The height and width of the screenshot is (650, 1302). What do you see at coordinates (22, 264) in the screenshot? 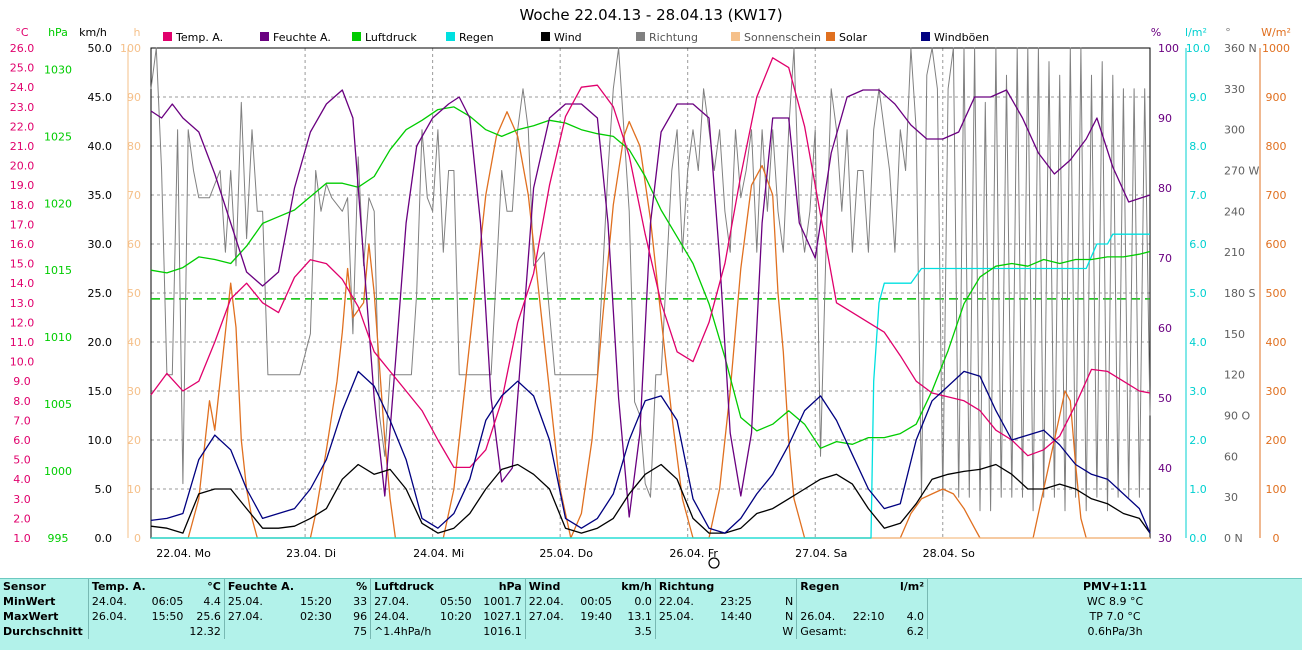
I see `temp-axis-tick: 15.0` at bounding box center [22, 264].